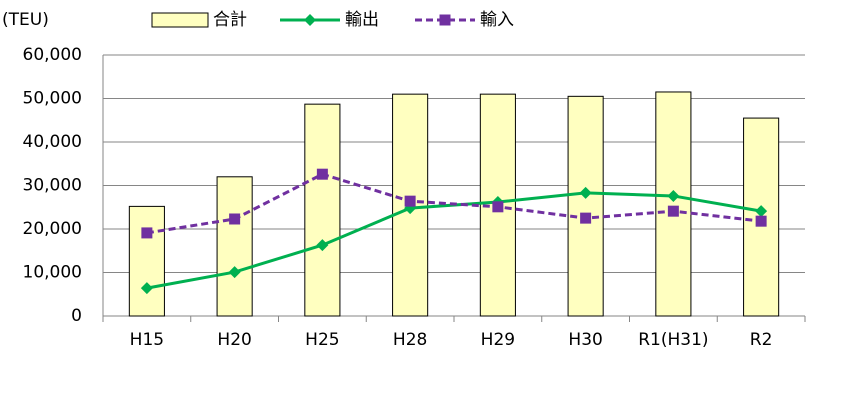  What do you see at coordinates (76, 316) in the screenshot?
I see `y-tick-label: 0` at bounding box center [76, 316].